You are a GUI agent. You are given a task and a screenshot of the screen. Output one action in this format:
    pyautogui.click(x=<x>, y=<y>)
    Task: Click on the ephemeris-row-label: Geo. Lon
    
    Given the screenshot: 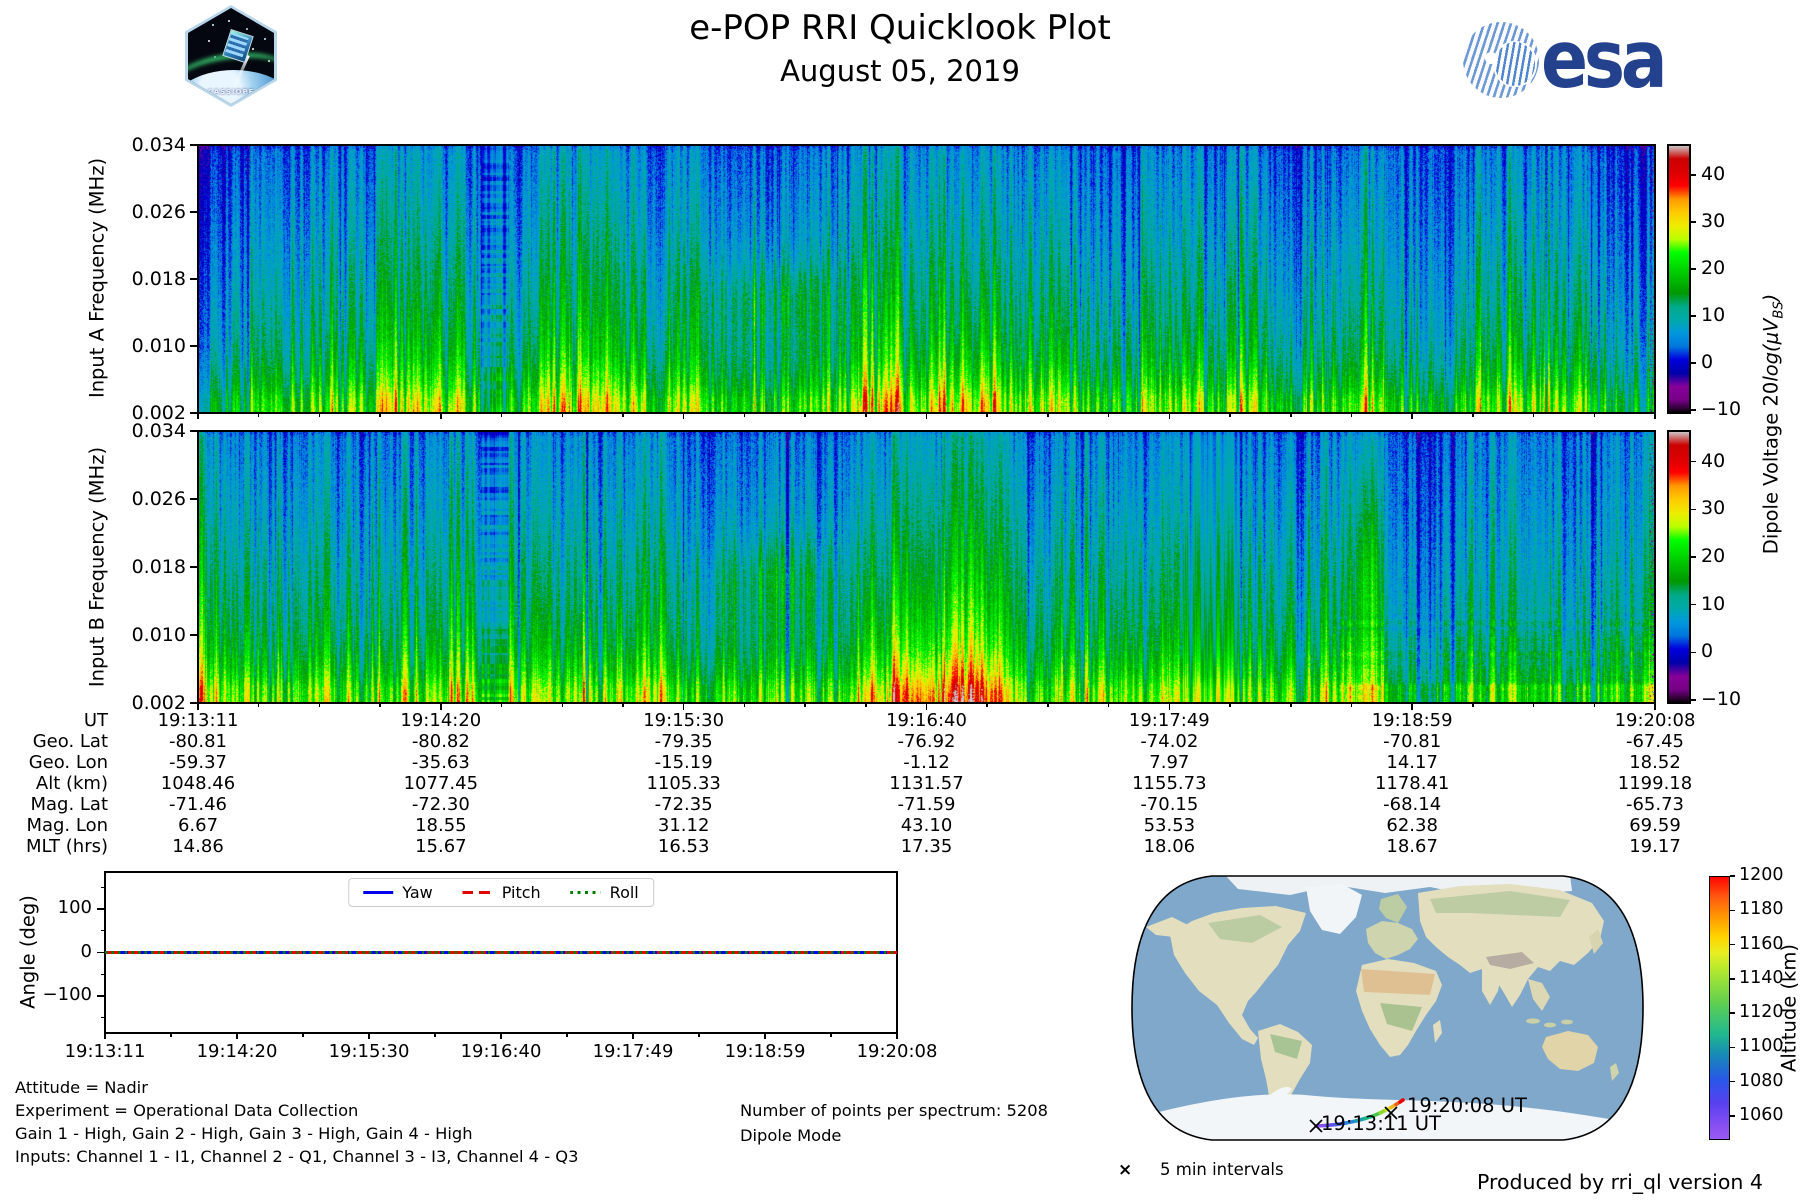 What is the action you would take?
    pyautogui.click(x=68, y=762)
    